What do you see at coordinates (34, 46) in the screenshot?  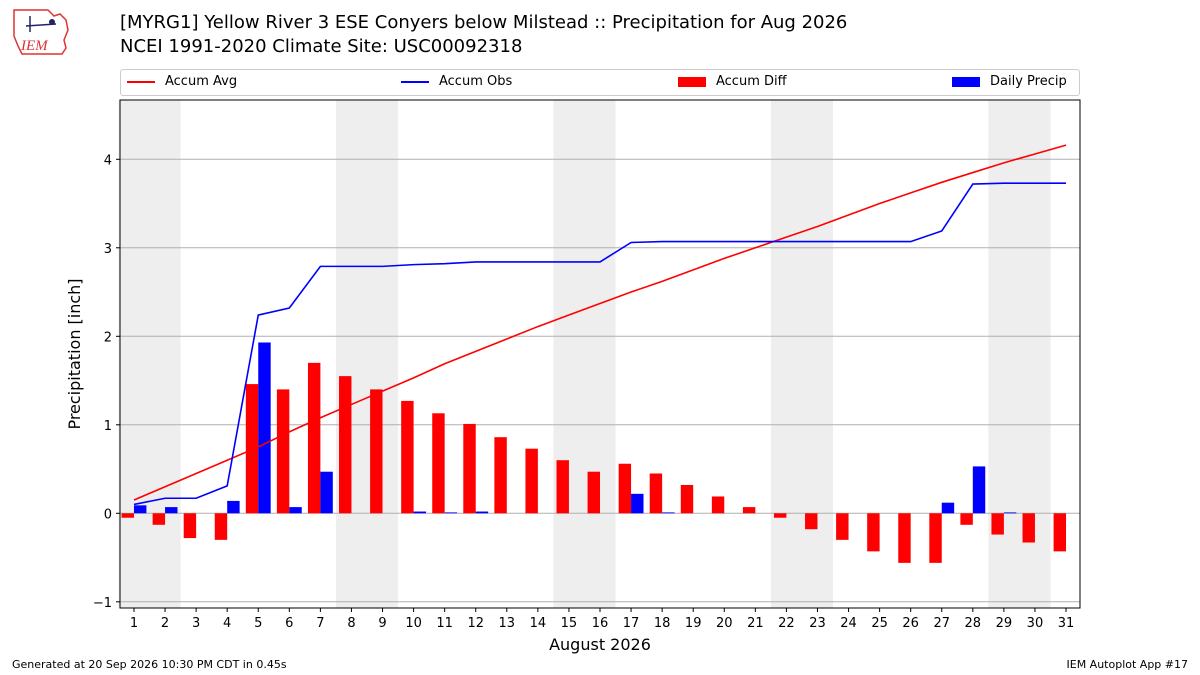 I see `iem-logo-text: IEM` at bounding box center [34, 46].